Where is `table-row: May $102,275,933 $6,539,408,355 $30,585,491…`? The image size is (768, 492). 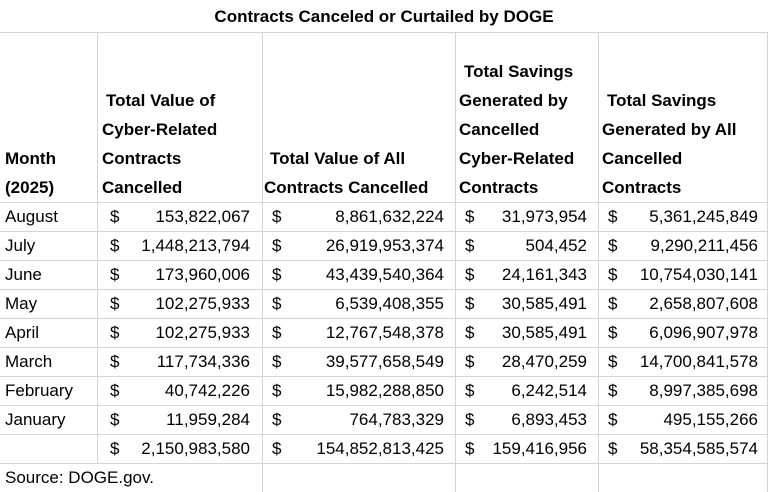
table-row: May $102,275,933 $6,539,408,355 $30,585,491… is located at coordinates (384, 303).